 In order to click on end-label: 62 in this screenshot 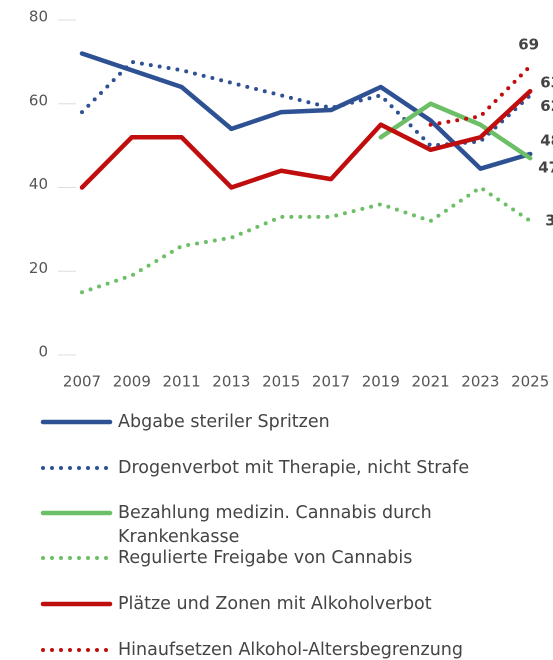, I will do `click(546, 106)`.